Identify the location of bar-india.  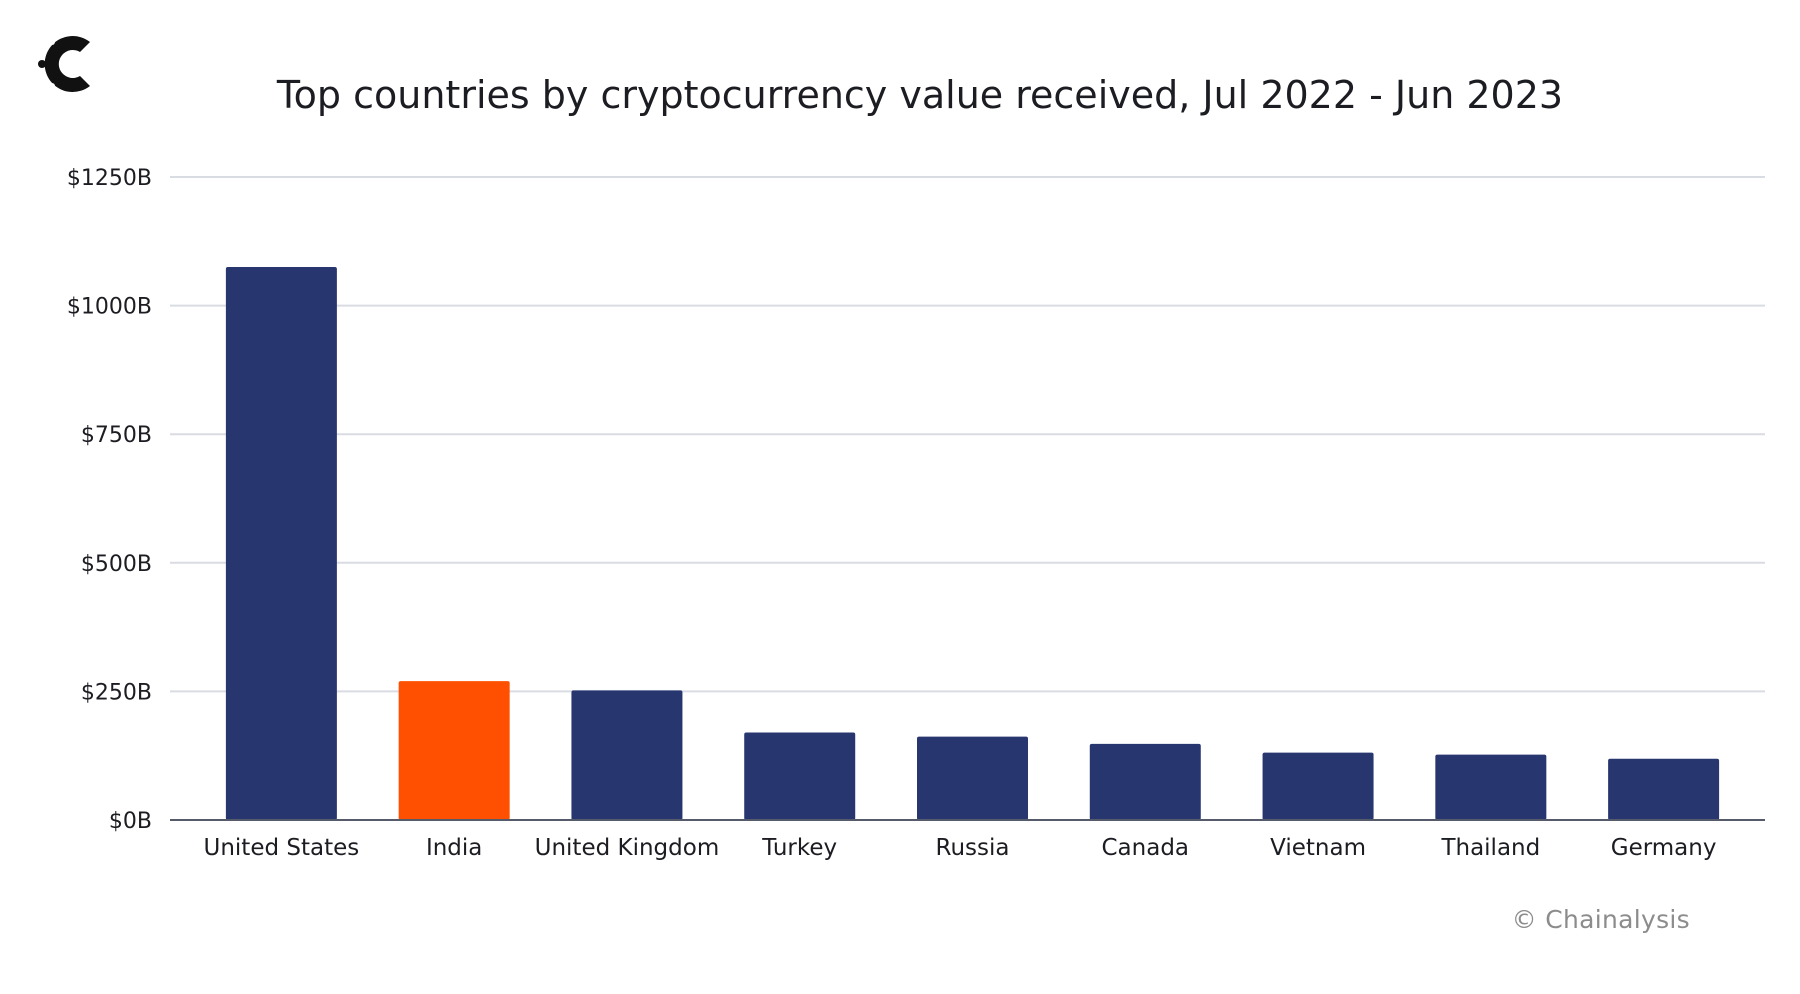
(454, 750).